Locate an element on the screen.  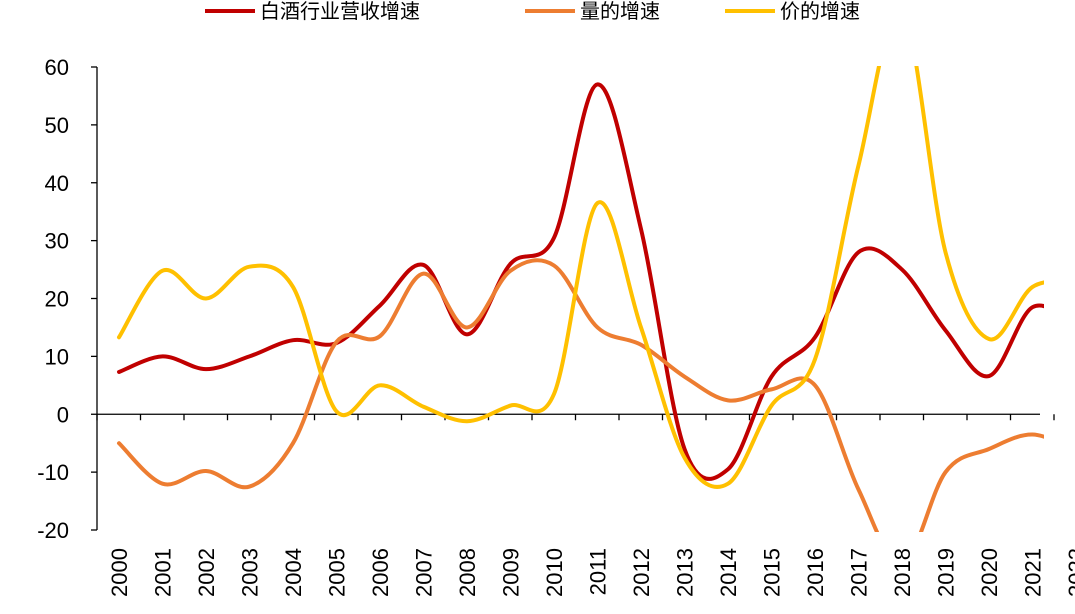
y-tick-label: -10 is located at coordinates (53, 472).